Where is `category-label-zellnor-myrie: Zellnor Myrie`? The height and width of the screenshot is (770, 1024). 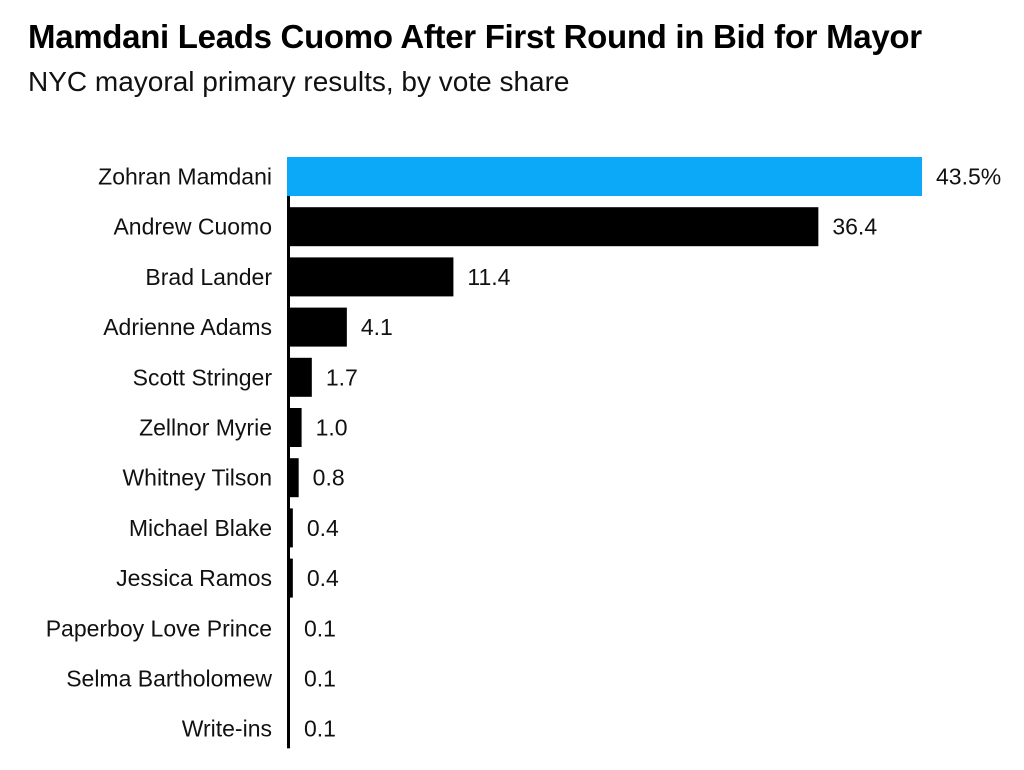
category-label-zellnor-myrie: Zellnor Myrie is located at coordinates (205, 428).